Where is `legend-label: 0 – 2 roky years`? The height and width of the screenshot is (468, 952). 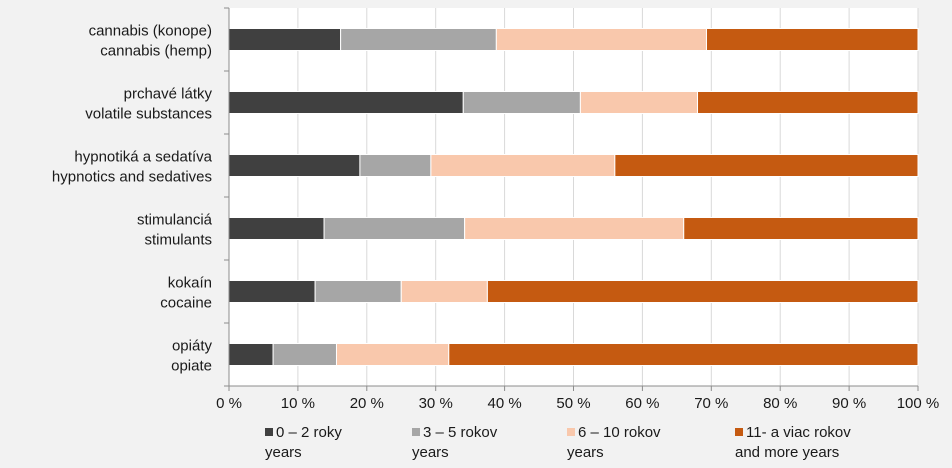
legend-label: 0 – 2 roky years is located at coordinates (303, 442).